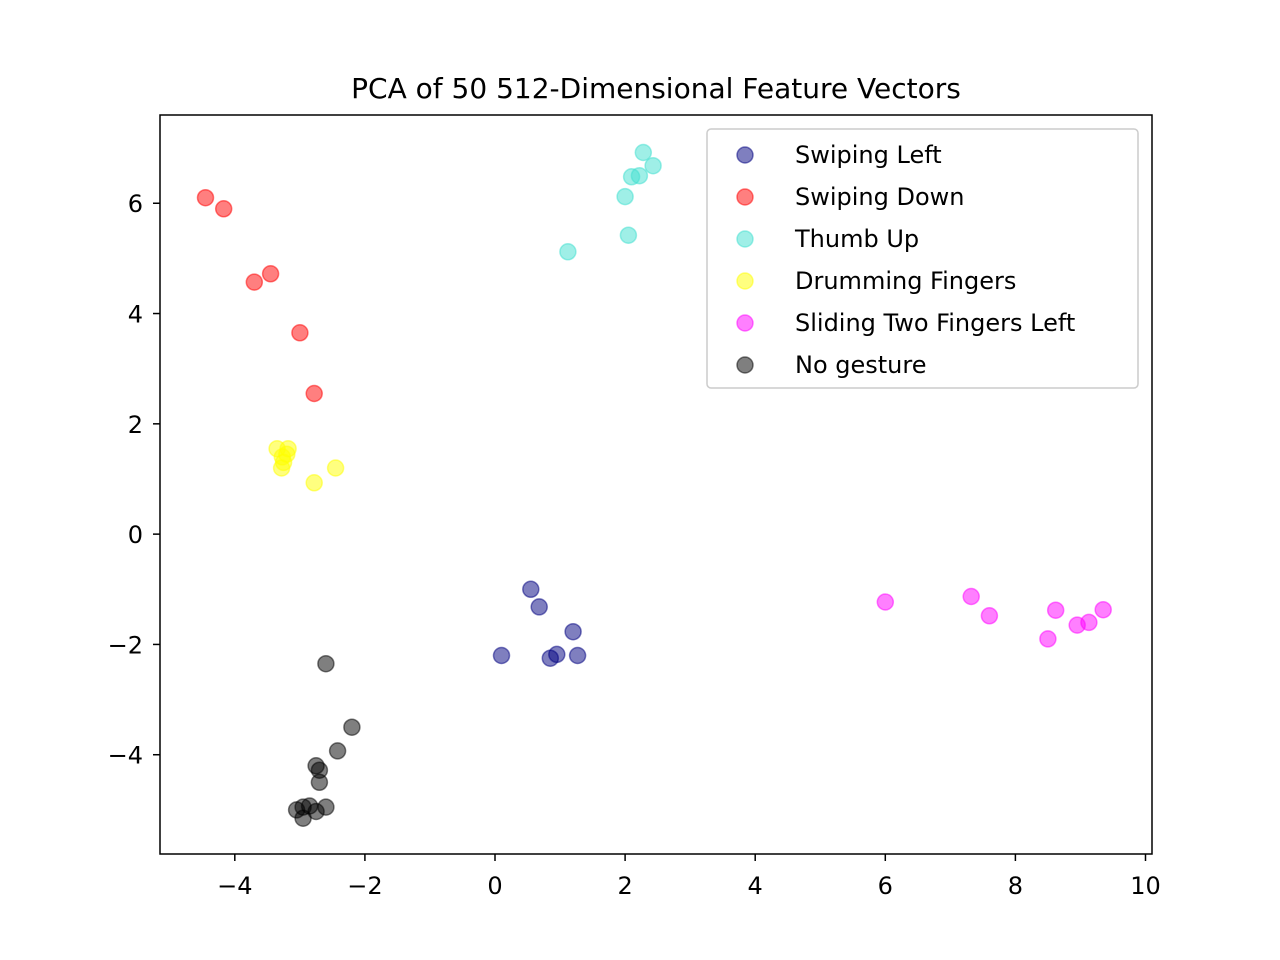 The height and width of the screenshot is (960, 1280). What do you see at coordinates (125, 645) in the screenshot?
I see `y-tick-label: −2` at bounding box center [125, 645].